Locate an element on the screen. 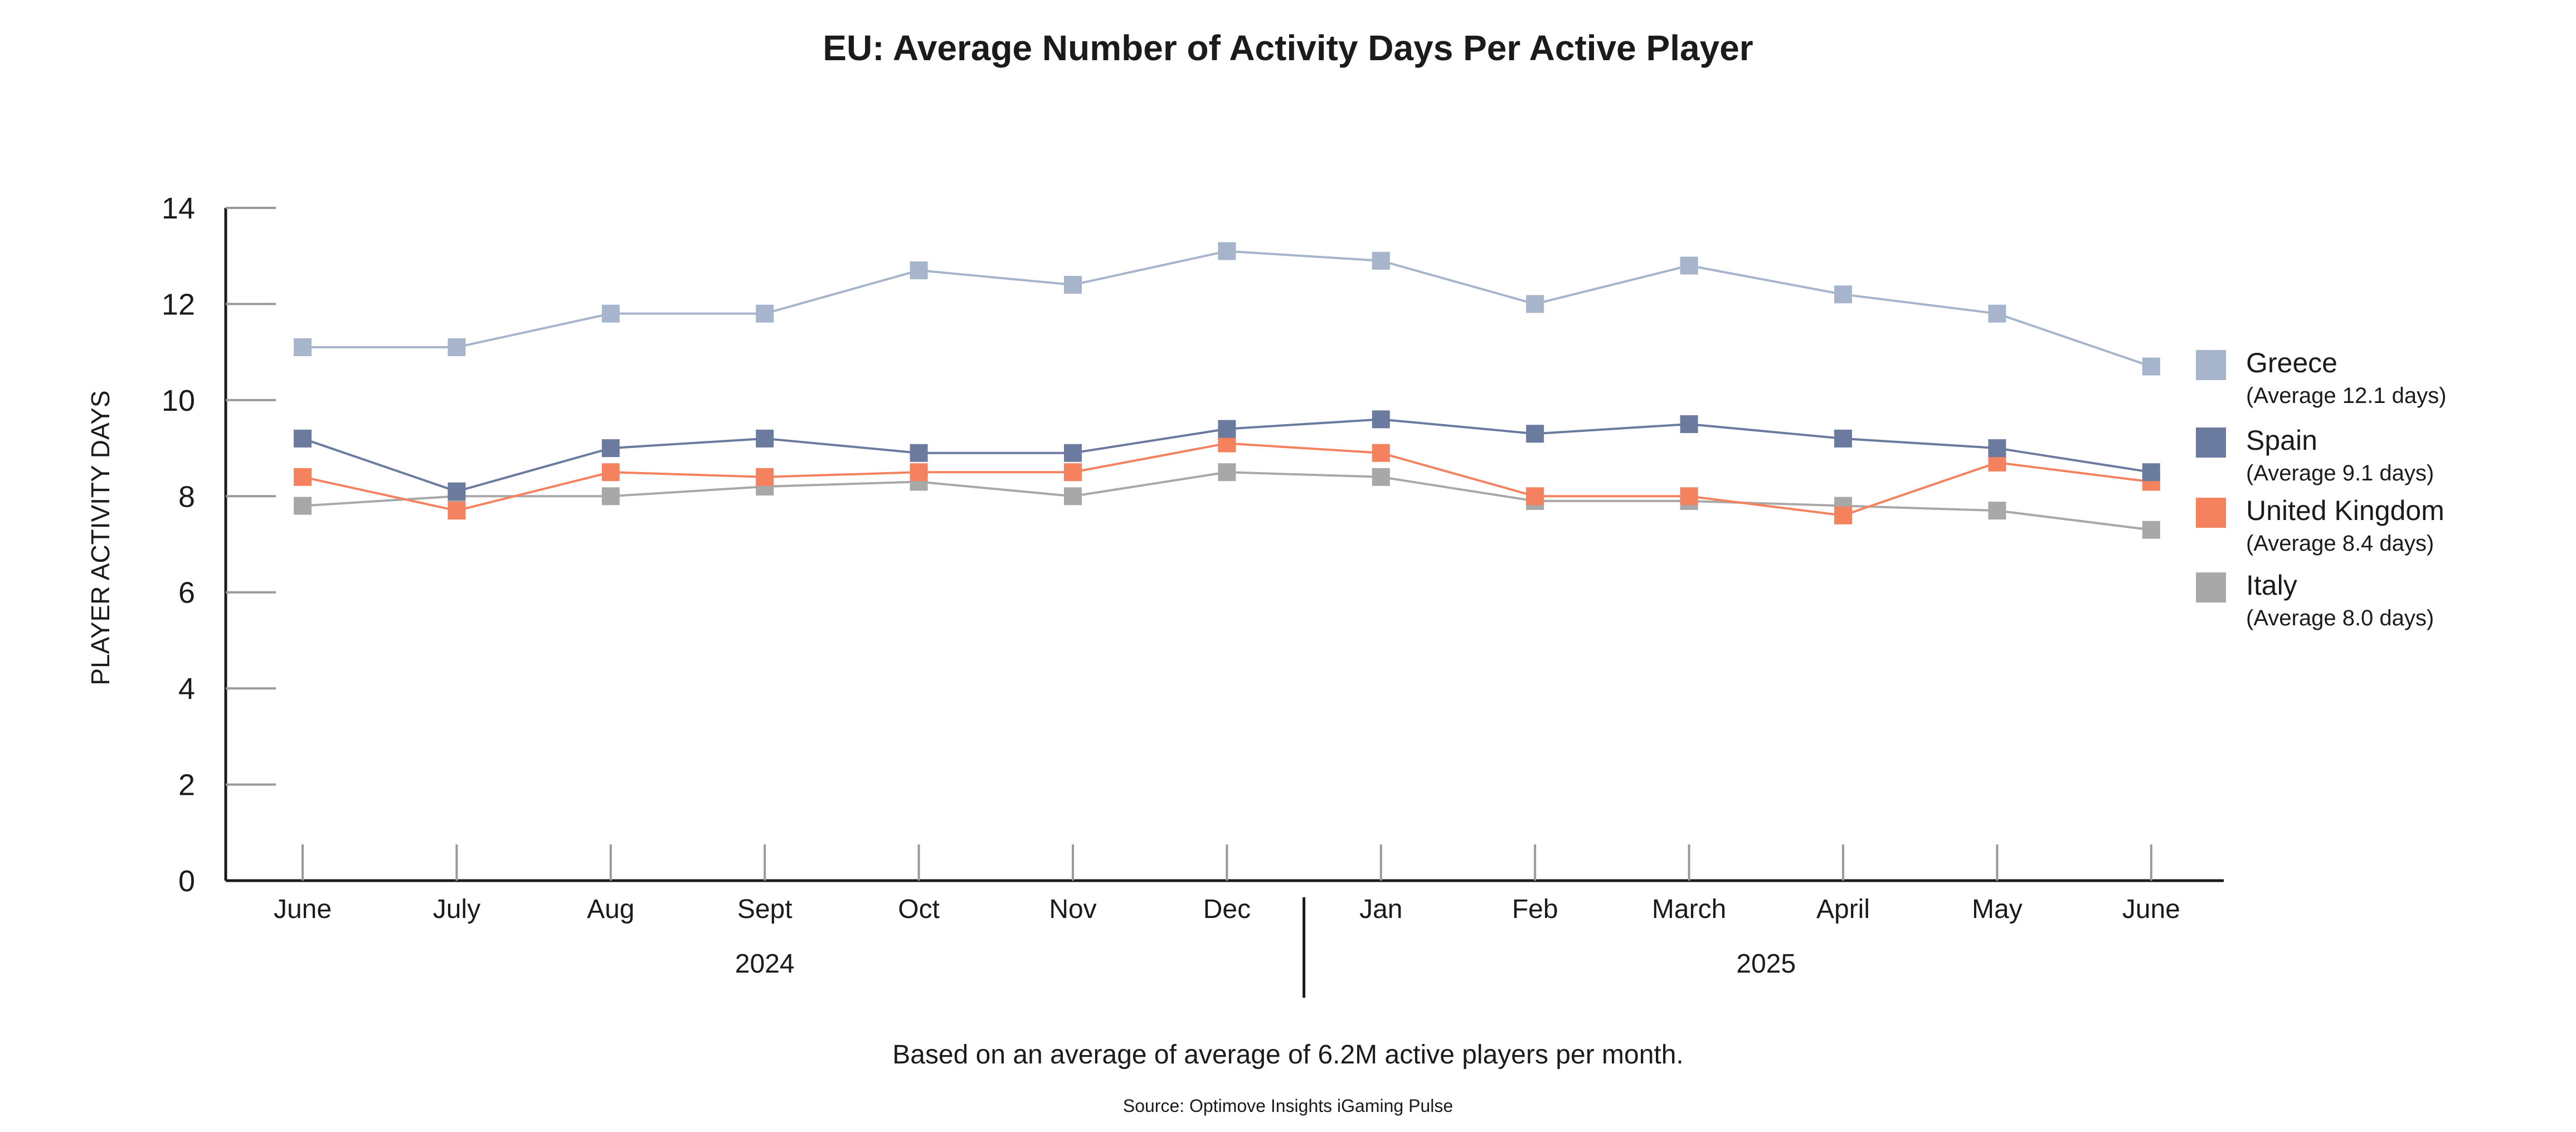  legend-label: Italy is located at coordinates (2271, 585).